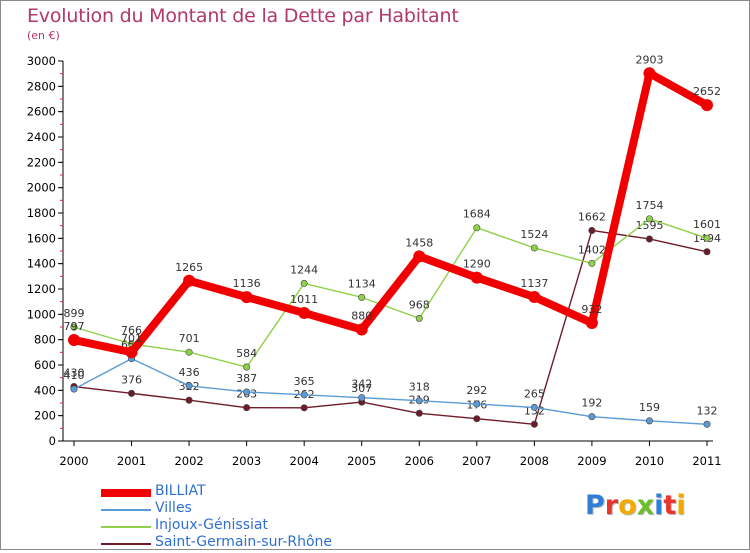 The height and width of the screenshot is (553, 750). What do you see at coordinates (706, 461) in the screenshot?
I see `x-tick-label: 2011` at bounding box center [706, 461].